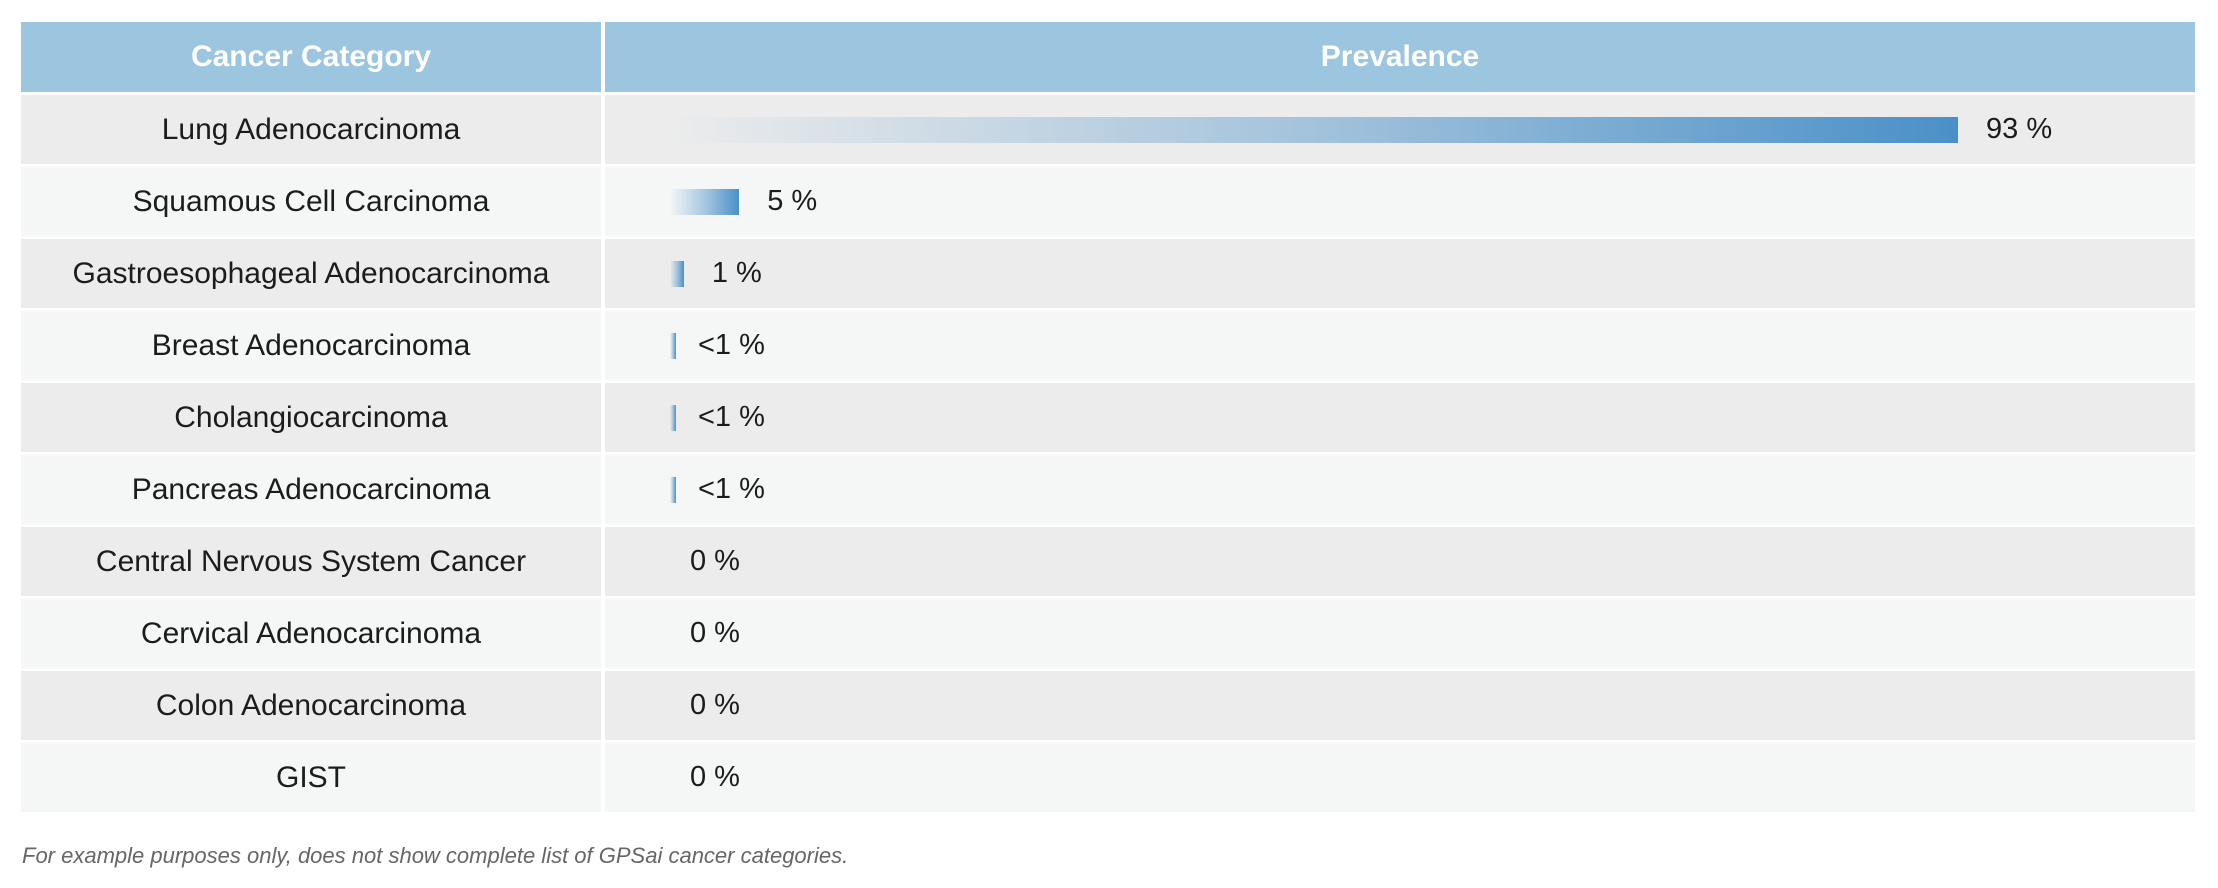 This screenshot has height=888, width=2218. I want to click on table-row: Breast Adenocarcinoma <1 %, so click(1108, 345).